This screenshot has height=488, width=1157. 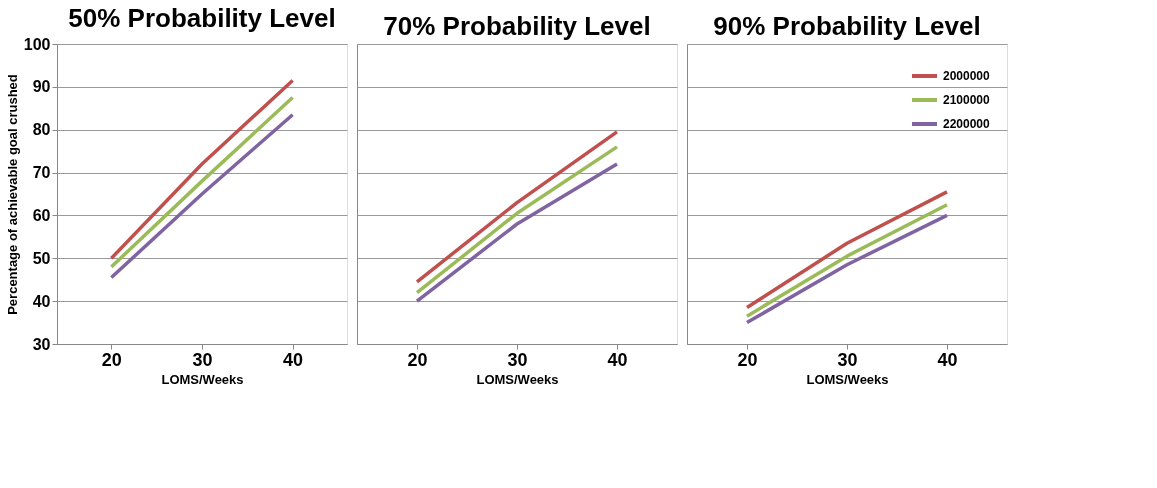 What do you see at coordinates (41, 215) in the screenshot?
I see `y-tick-label: 60` at bounding box center [41, 215].